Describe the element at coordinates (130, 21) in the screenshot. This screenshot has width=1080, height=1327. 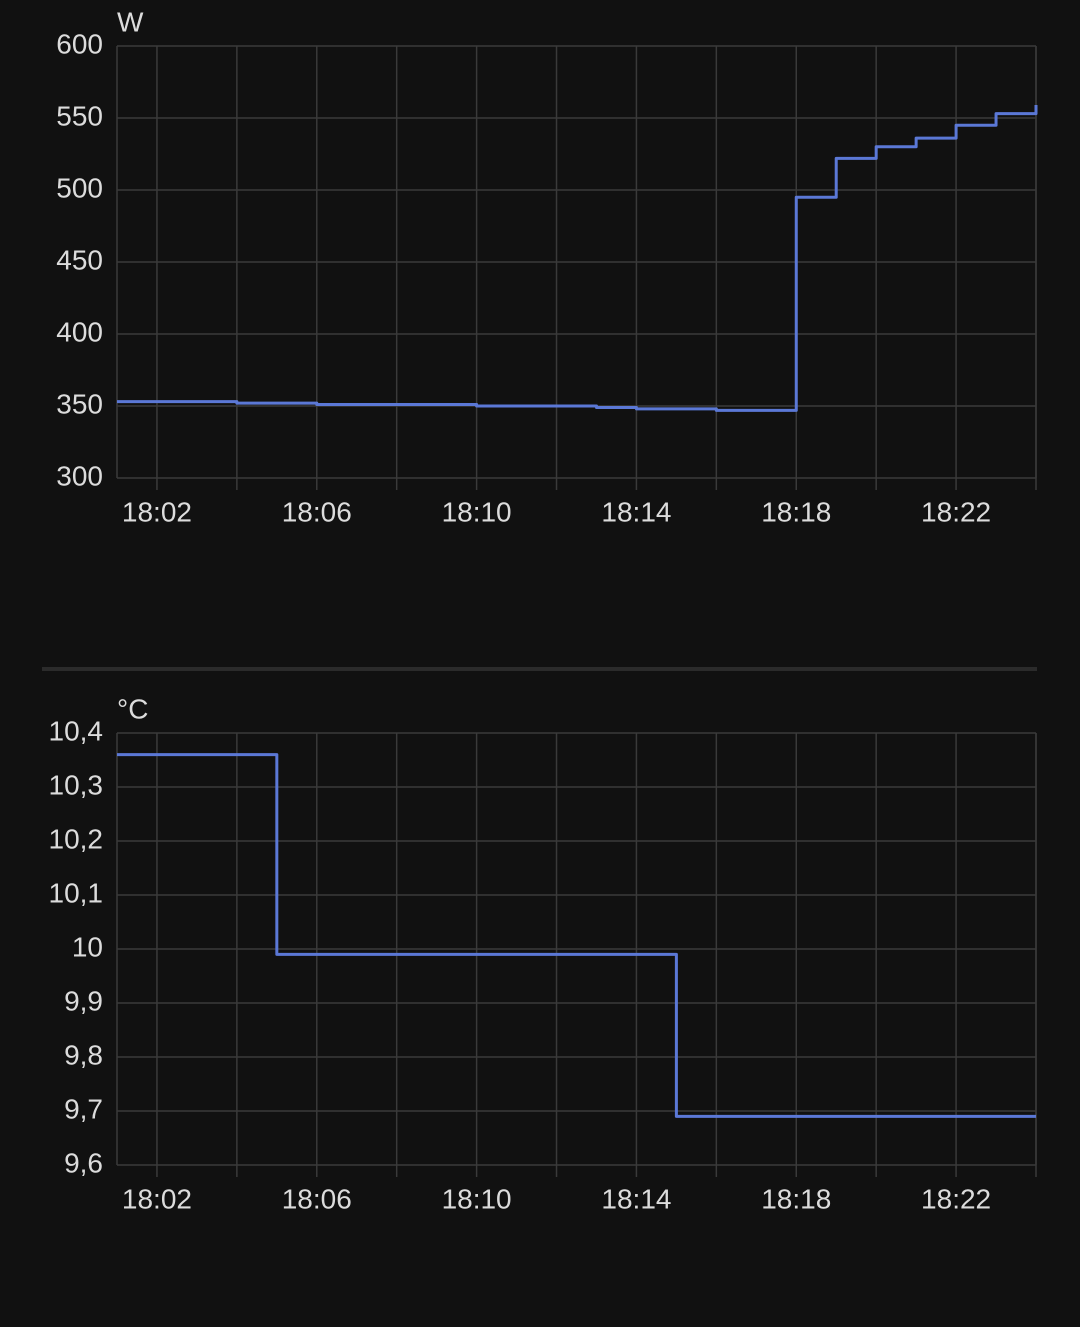
I see `unit-label: W` at that location.